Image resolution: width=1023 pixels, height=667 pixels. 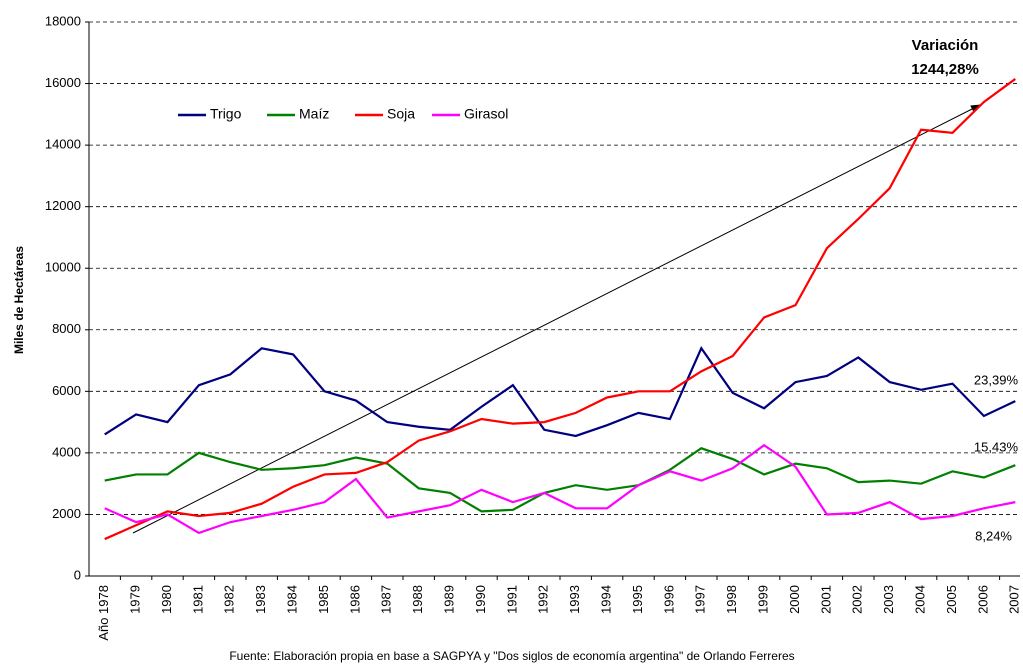 What do you see at coordinates (323, 599) in the screenshot?
I see `x-tick-label: 1985` at bounding box center [323, 599].